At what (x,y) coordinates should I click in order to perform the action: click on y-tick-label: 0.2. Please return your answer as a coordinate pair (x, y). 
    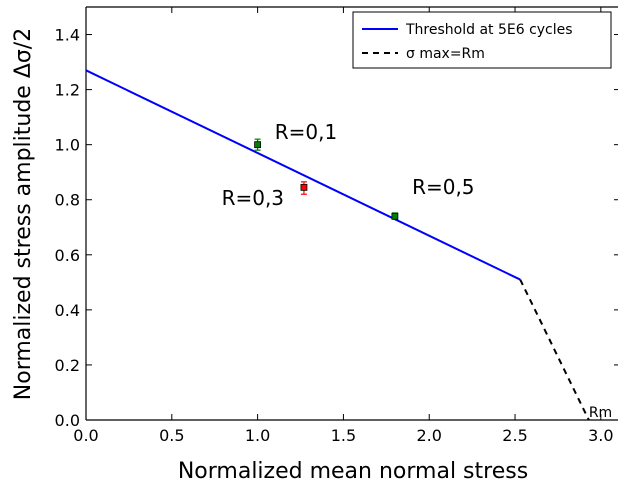
    Looking at the image, I should click on (67, 365).